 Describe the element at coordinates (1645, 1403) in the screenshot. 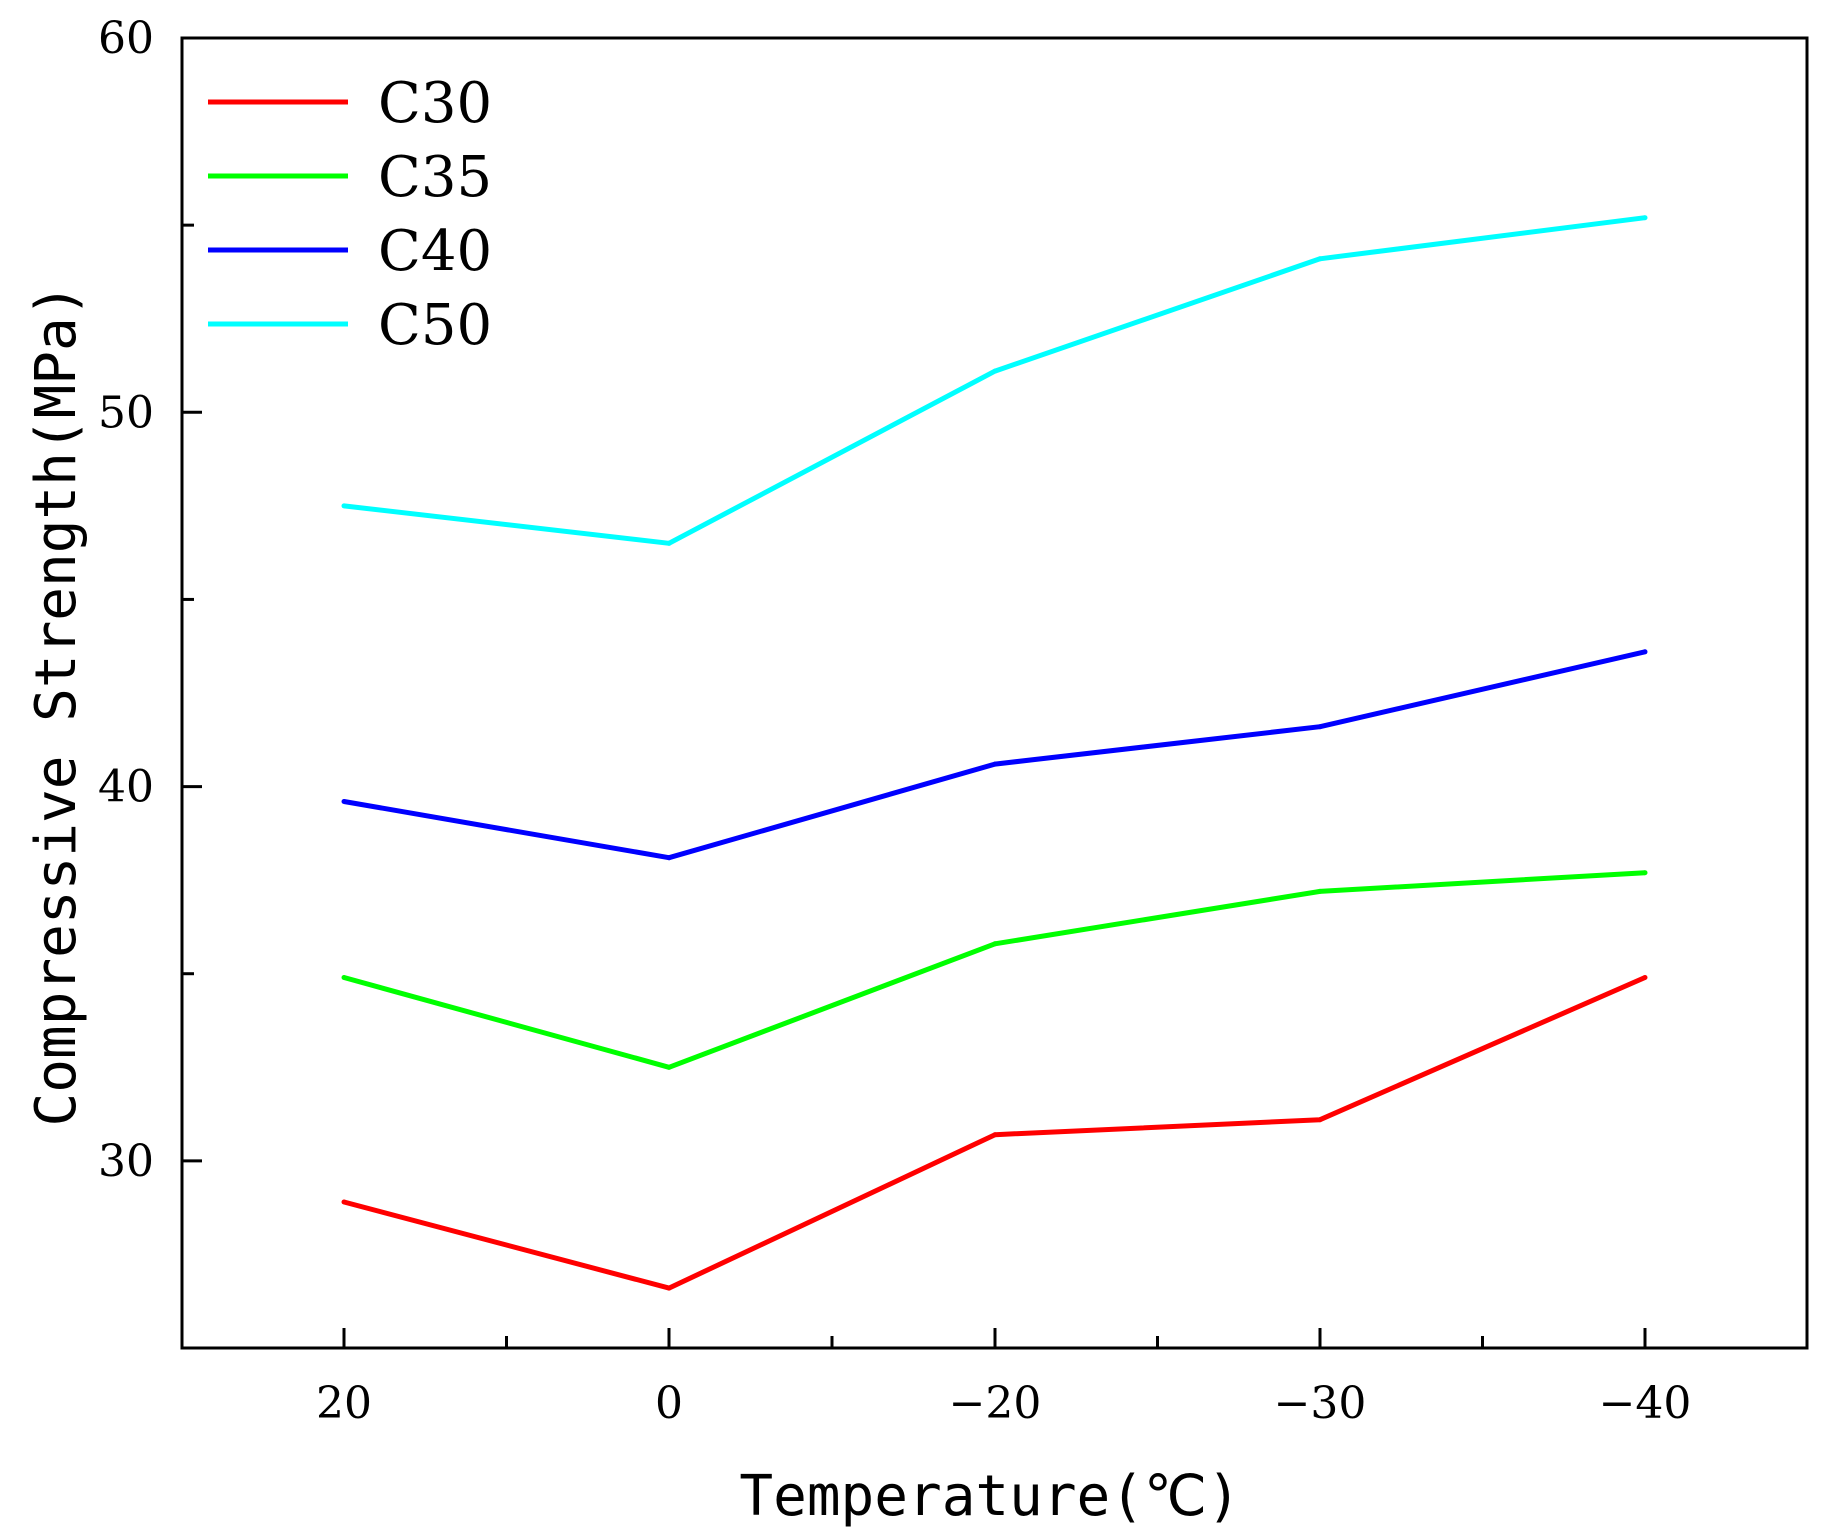

I see `x-tick-label: −40` at that location.